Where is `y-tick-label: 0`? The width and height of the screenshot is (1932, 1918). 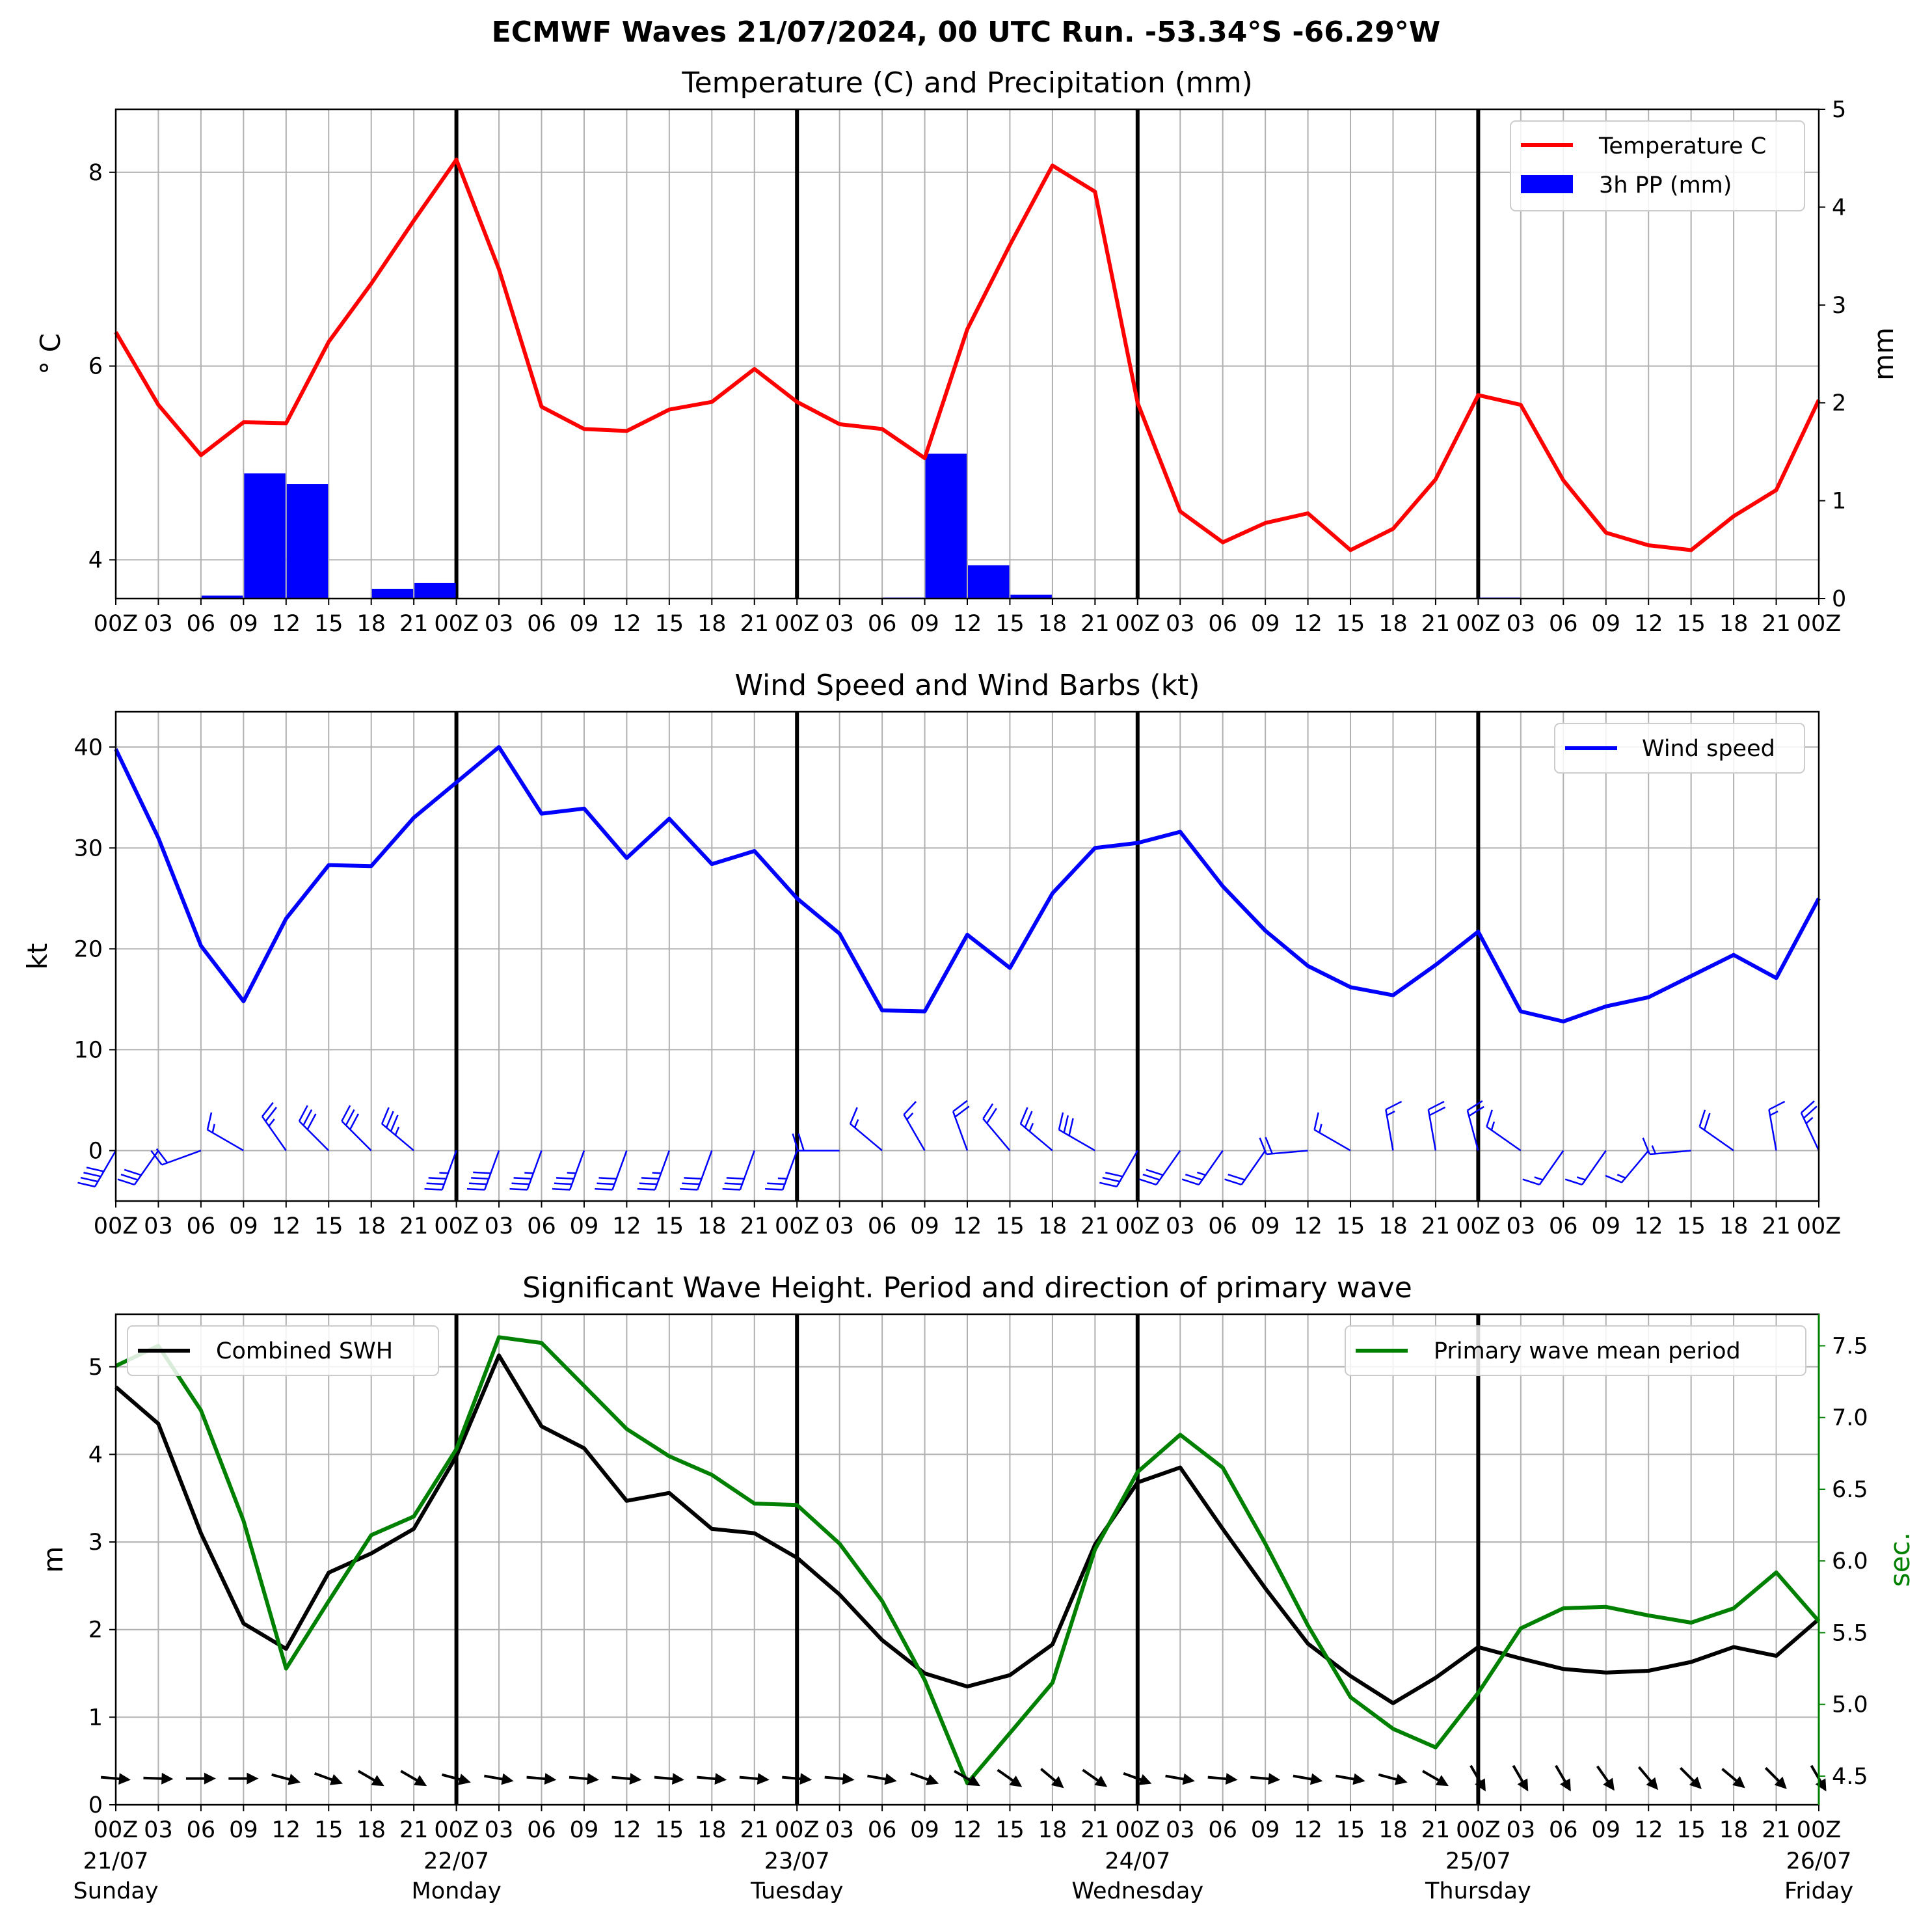 y-tick-label: 0 is located at coordinates (95, 1151).